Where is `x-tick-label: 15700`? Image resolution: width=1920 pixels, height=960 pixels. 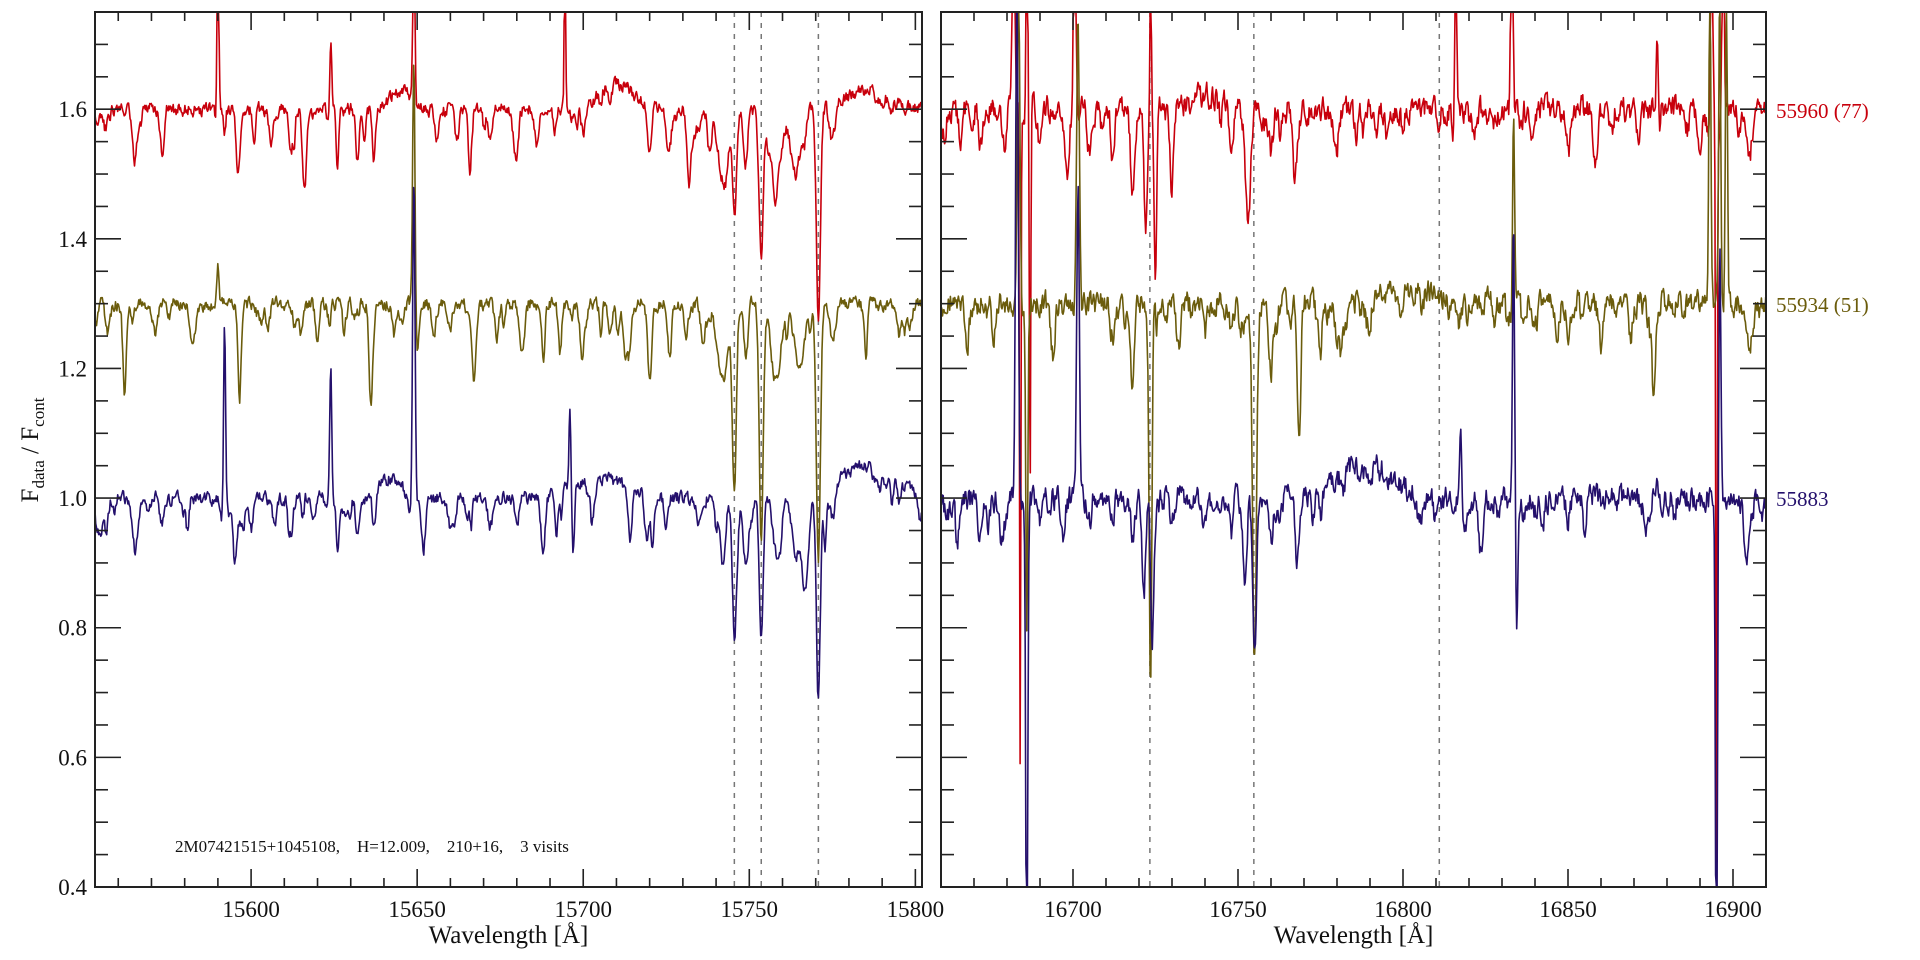
x-tick-label: 15700 is located at coordinates (583, 909).